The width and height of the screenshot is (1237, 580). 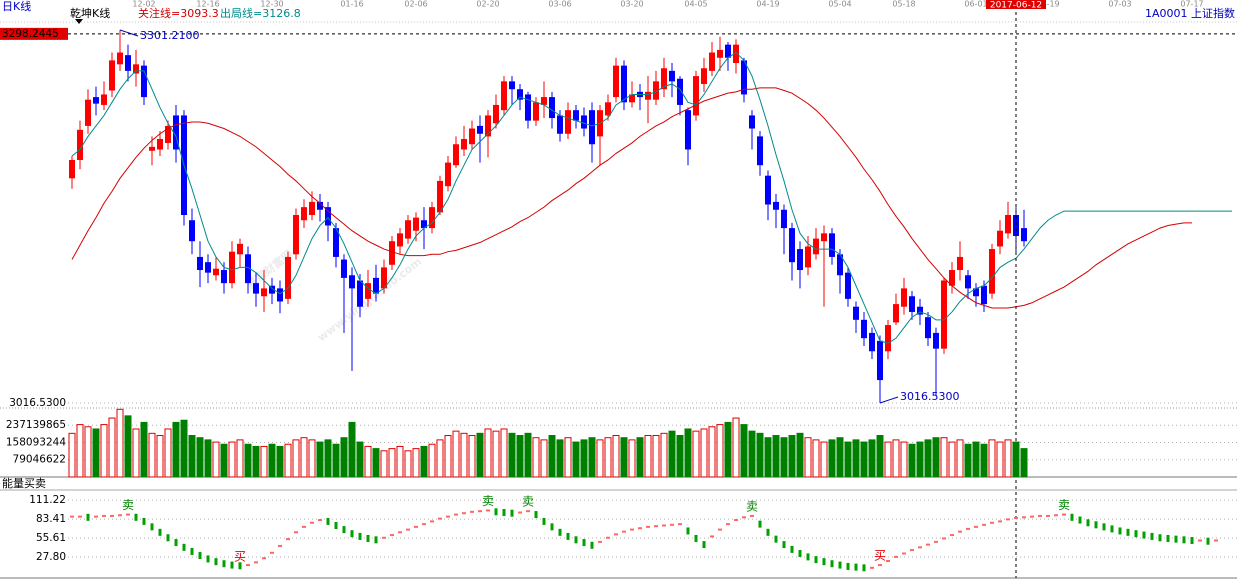 I want to click on indicator-selector: 乾坤K线, so click(x=90, y=13).